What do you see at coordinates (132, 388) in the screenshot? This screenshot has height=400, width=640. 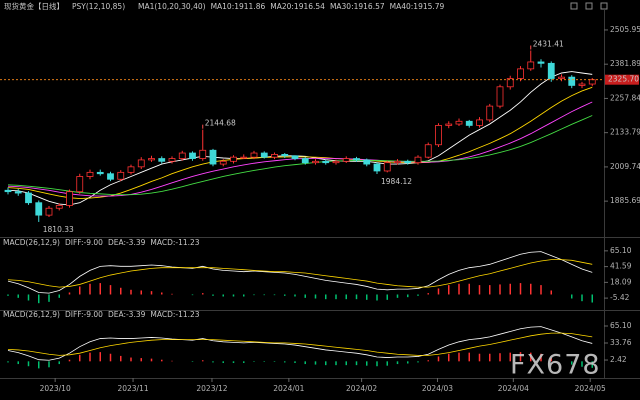 I see `x-tick-label: 2023/11` at bounding box center [132, 388].